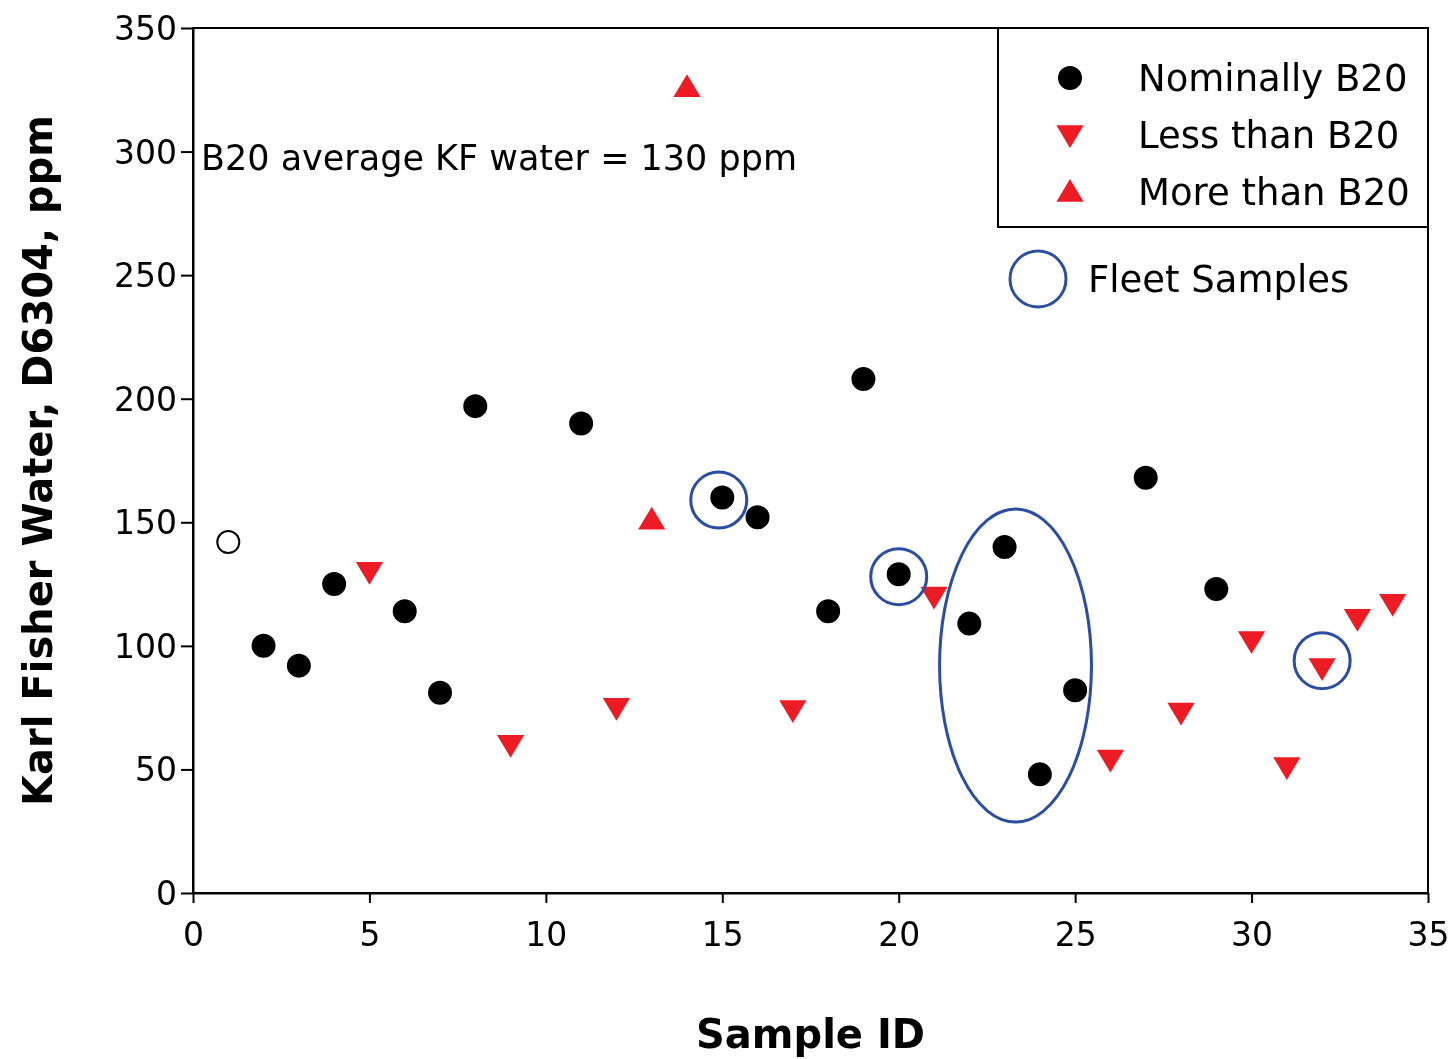 This screenshot has width=1455, height=1059. What do you see at coordinates (722, 934) in the screenshot?
I see `x-tick-label: 15` at bounding box center [722, 934].